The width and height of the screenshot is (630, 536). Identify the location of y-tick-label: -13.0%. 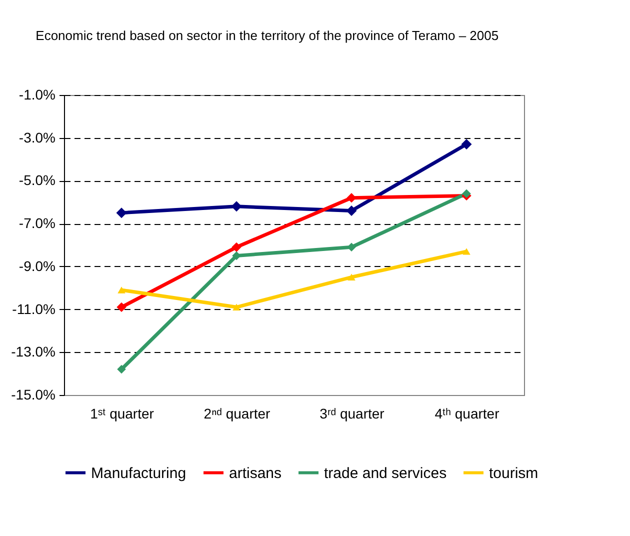
(33, 352).